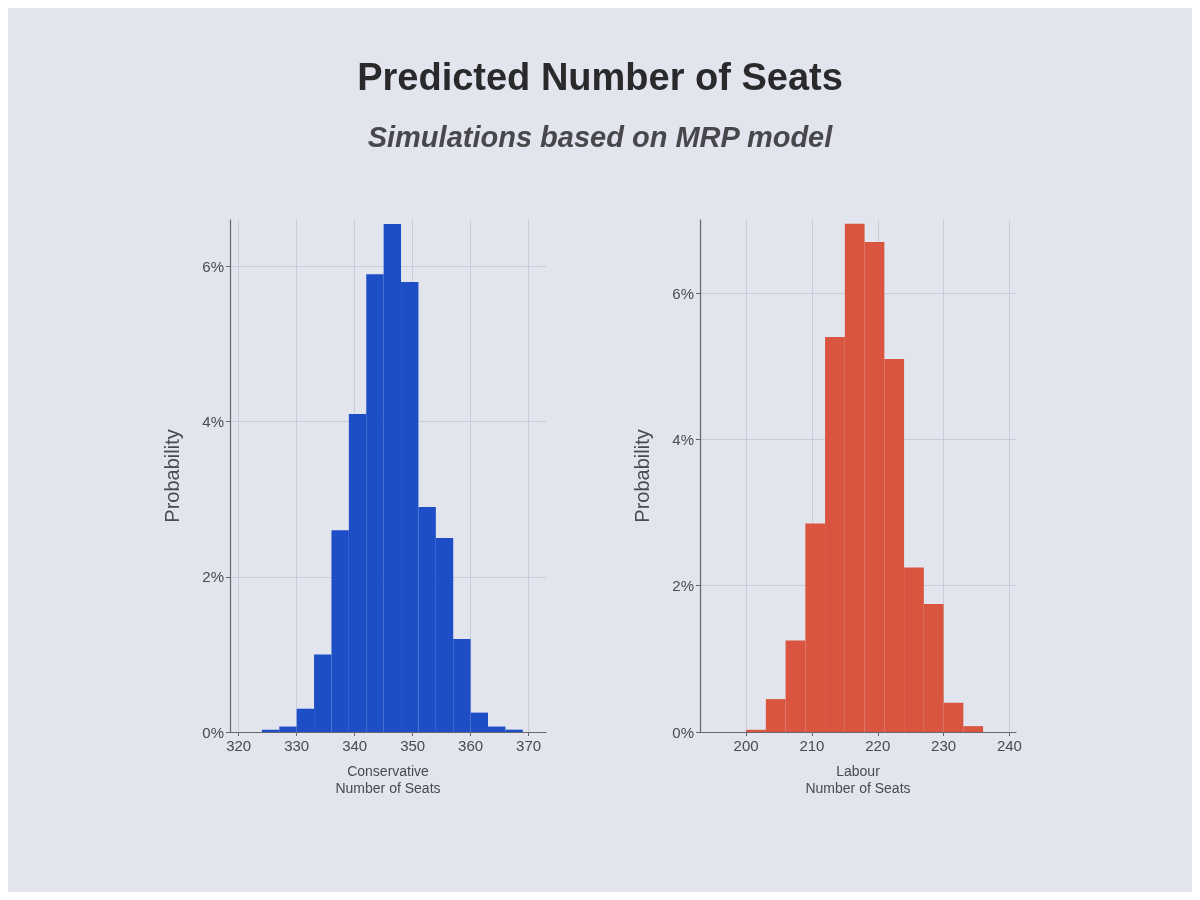 Image resolution: width=1200 pixels, height=900 pixels. I want to click on x-tick-label: 360, so click(471, 745).